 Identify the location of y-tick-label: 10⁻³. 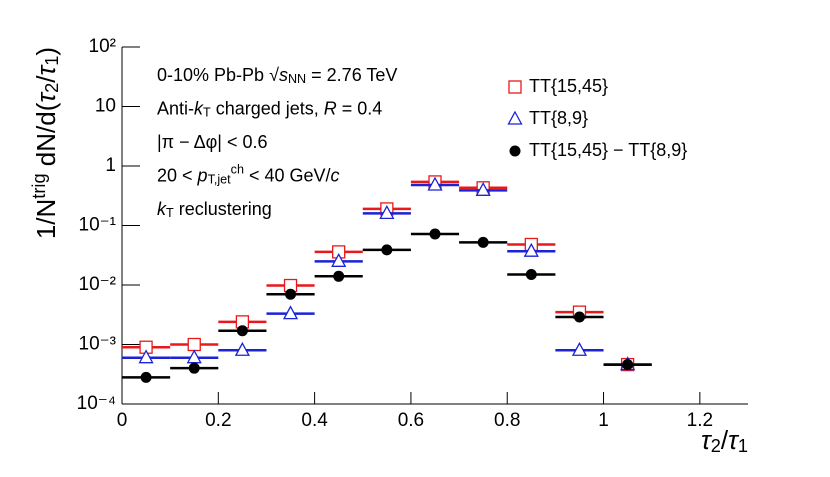
(98, 344).